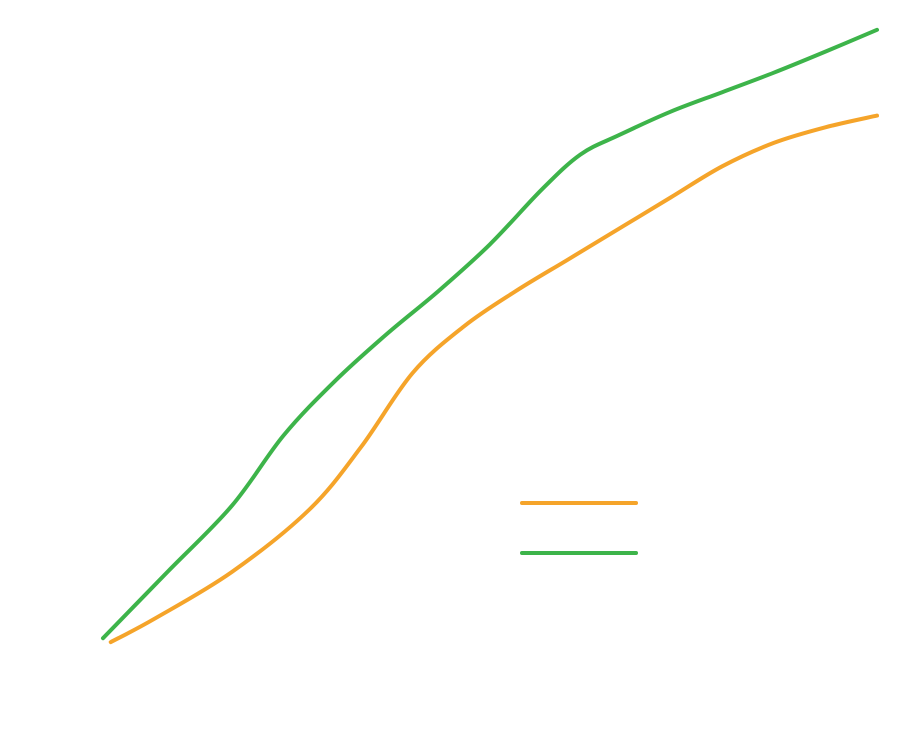 This screenshot has width=907, height=756. I want to click on y-tick-label: 6, so click(76, 179).